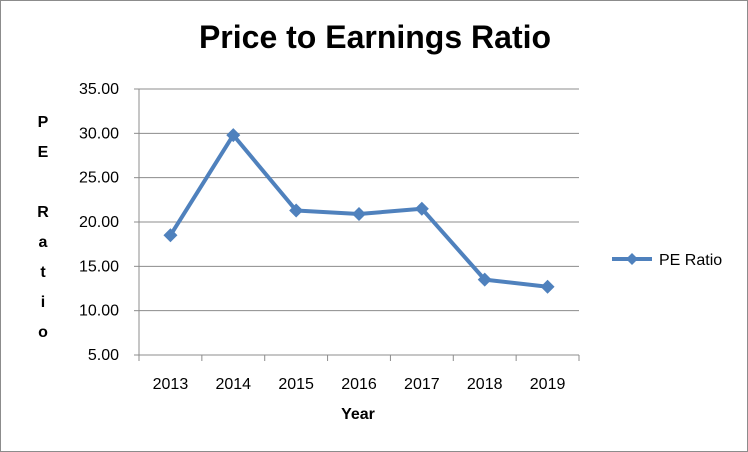  What do you see at coordinates (99, 133) in the screenshot?
I see `y-tick-label: 30.00` at bounding box center [99, 133].